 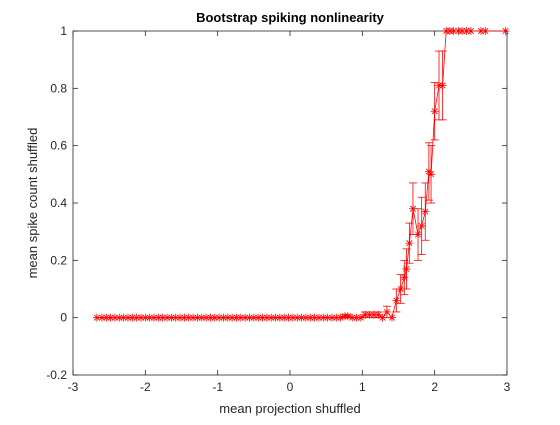 I want to click on x-tick-label: 3, so click(x=507, y=387).